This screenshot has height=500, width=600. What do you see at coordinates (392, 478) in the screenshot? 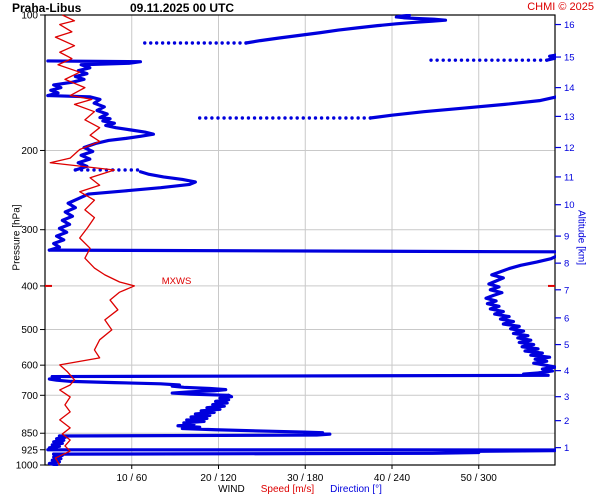
I see `x-tick-label: 40 / 240` at bounding box center [392, 478].